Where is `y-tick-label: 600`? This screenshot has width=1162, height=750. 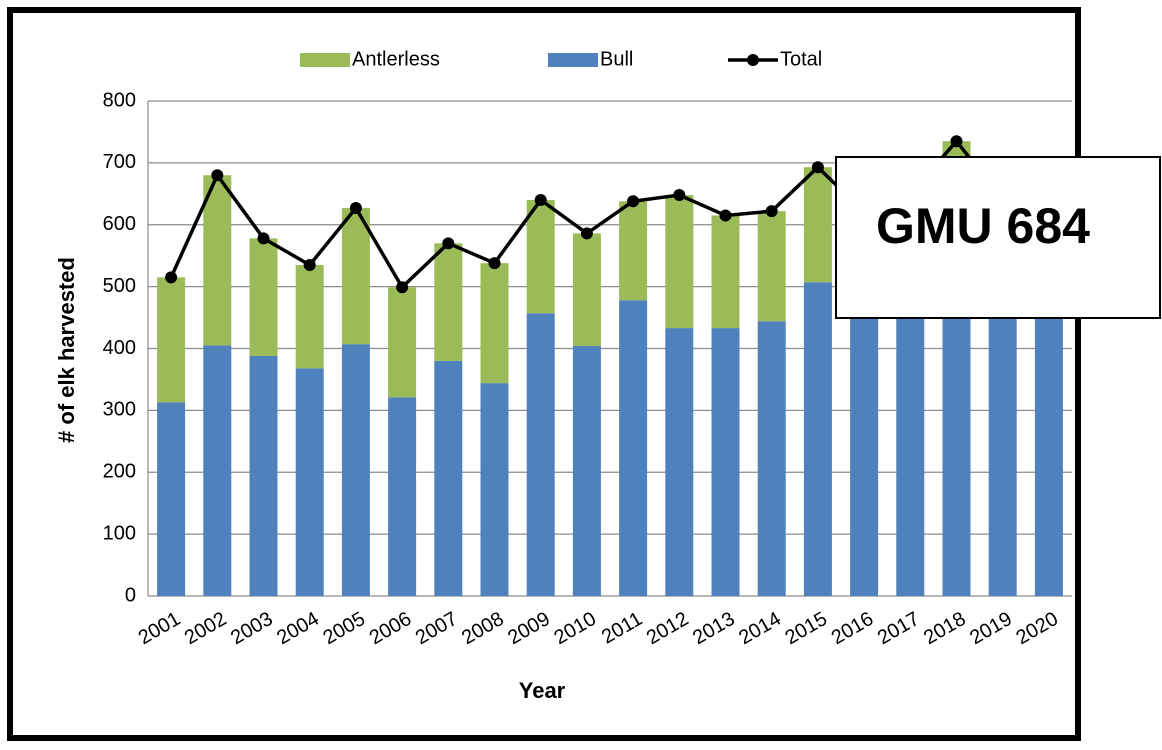 y-tick-label: 600 is located at coordinates (119, 224).